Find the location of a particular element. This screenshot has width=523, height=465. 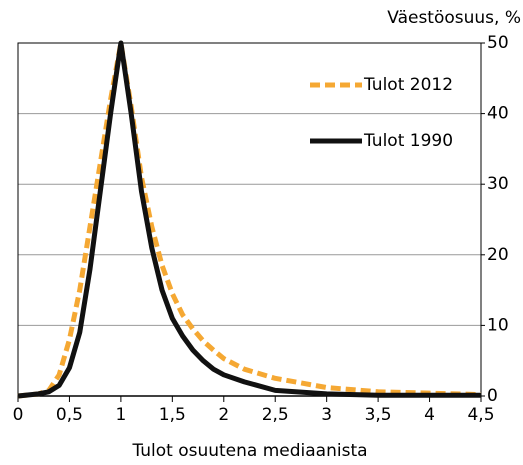

x-tick-label: 1 is located at coordinates (120, 415).